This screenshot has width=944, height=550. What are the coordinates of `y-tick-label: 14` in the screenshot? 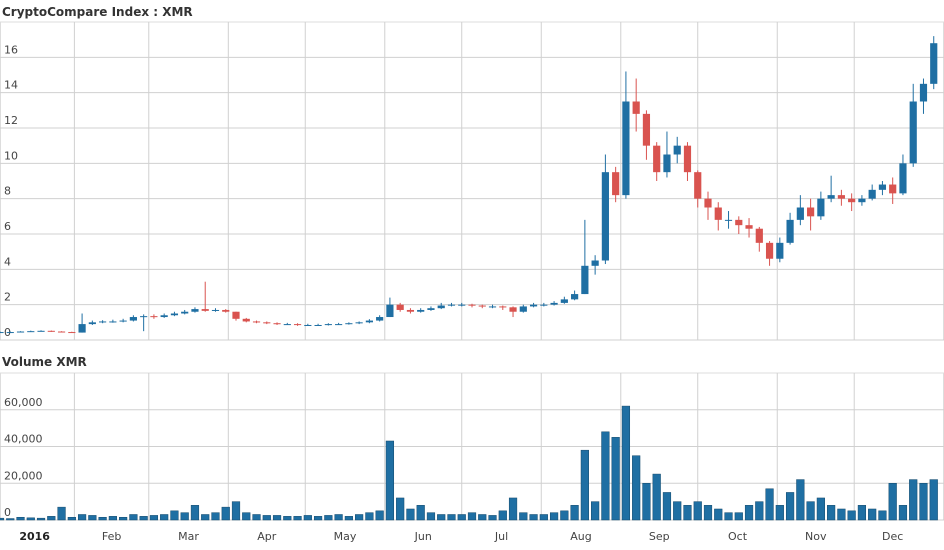 It's located at (11, 85).